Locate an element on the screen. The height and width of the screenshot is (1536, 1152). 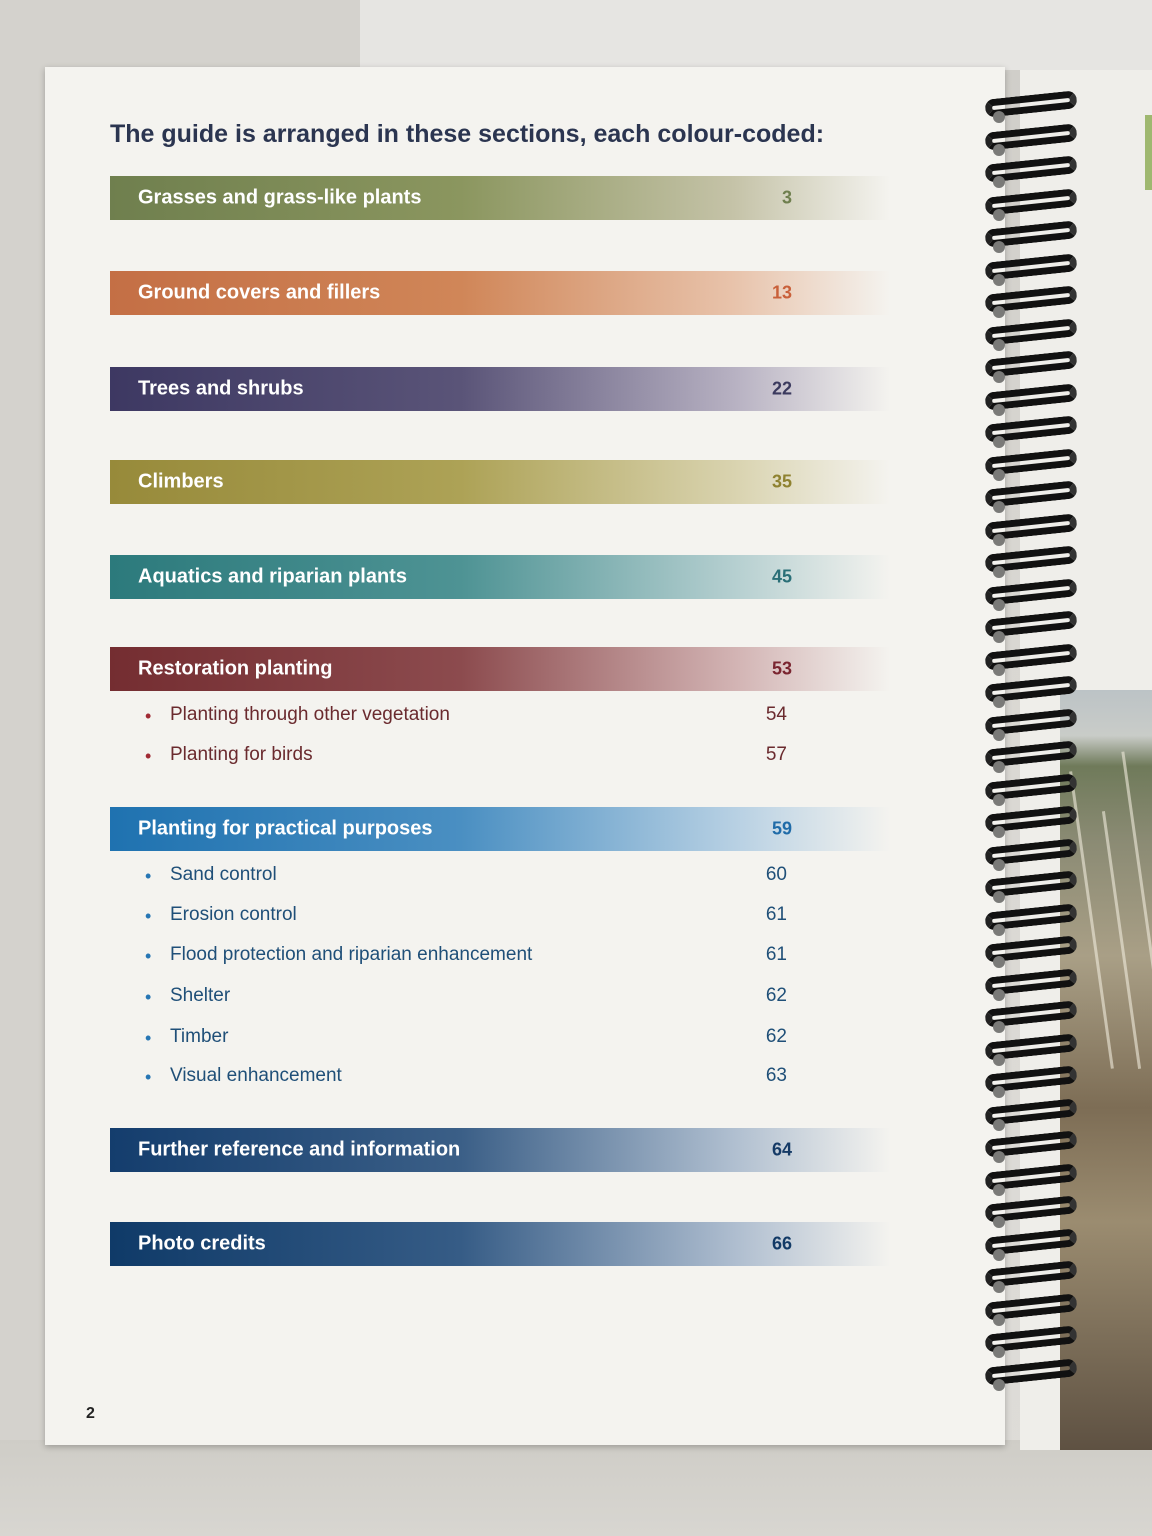
subsection-page: 57 is located at coordinates (776, 754).